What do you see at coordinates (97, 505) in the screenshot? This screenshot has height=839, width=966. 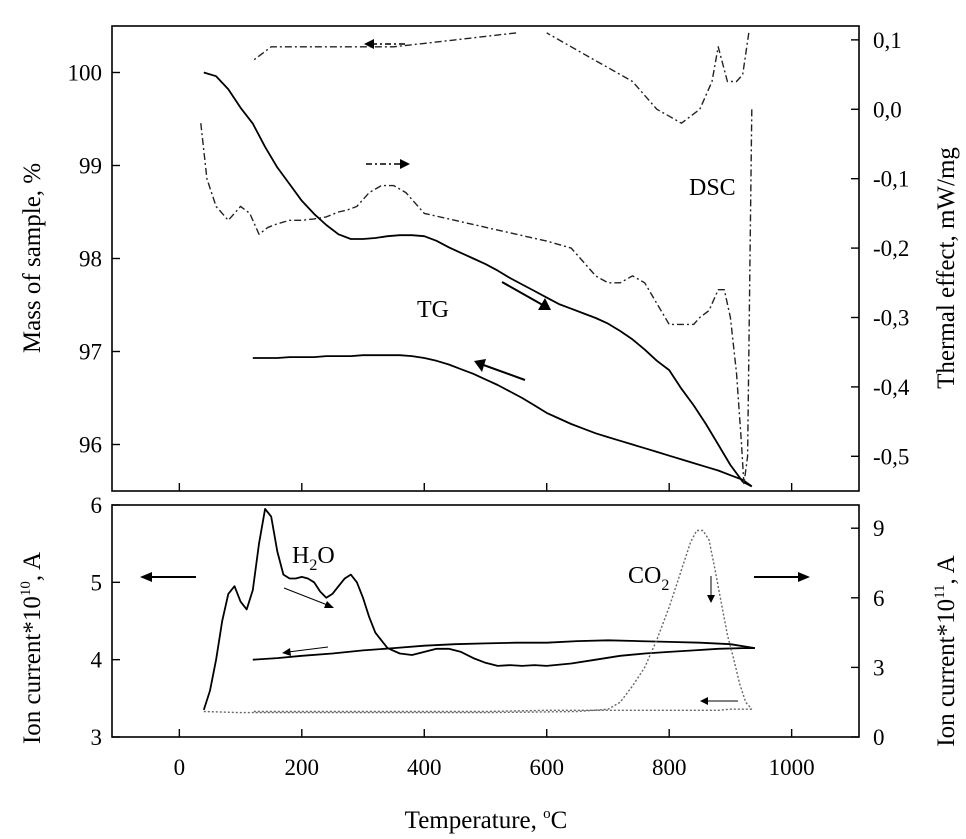 I see `y-left-tick-label: 6` at bounding box center [97, 505].